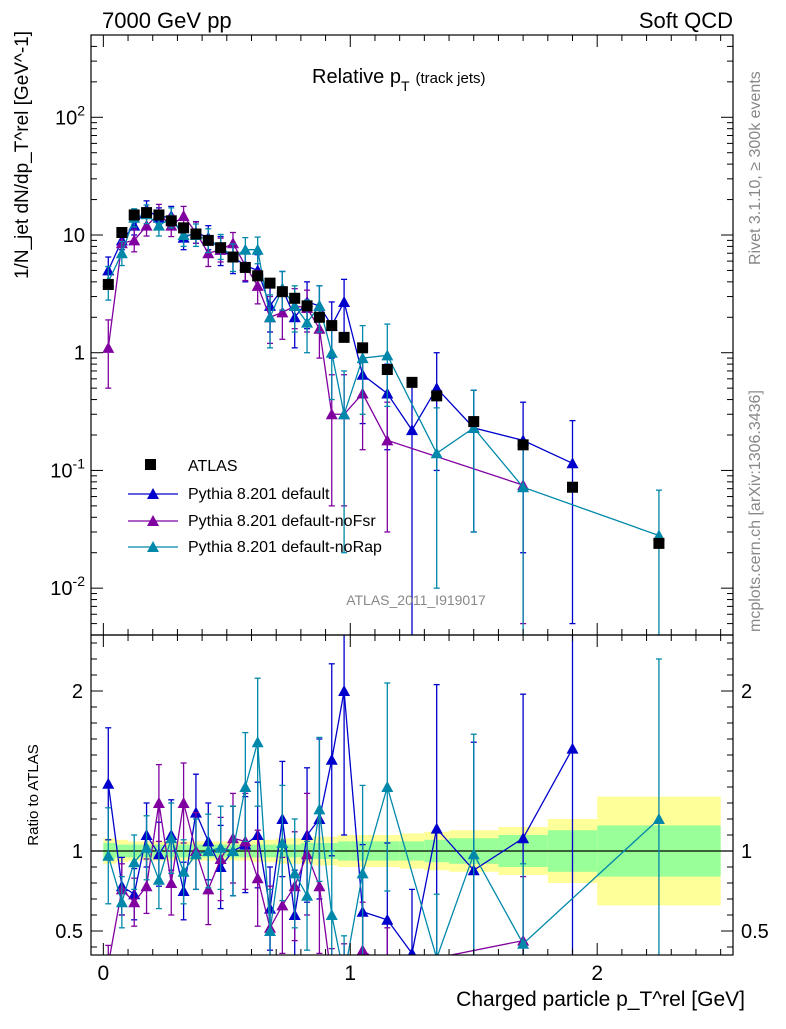 The image size is (786, 1029). I want to click on main-y-tick-label: 10, so click(74, 236).